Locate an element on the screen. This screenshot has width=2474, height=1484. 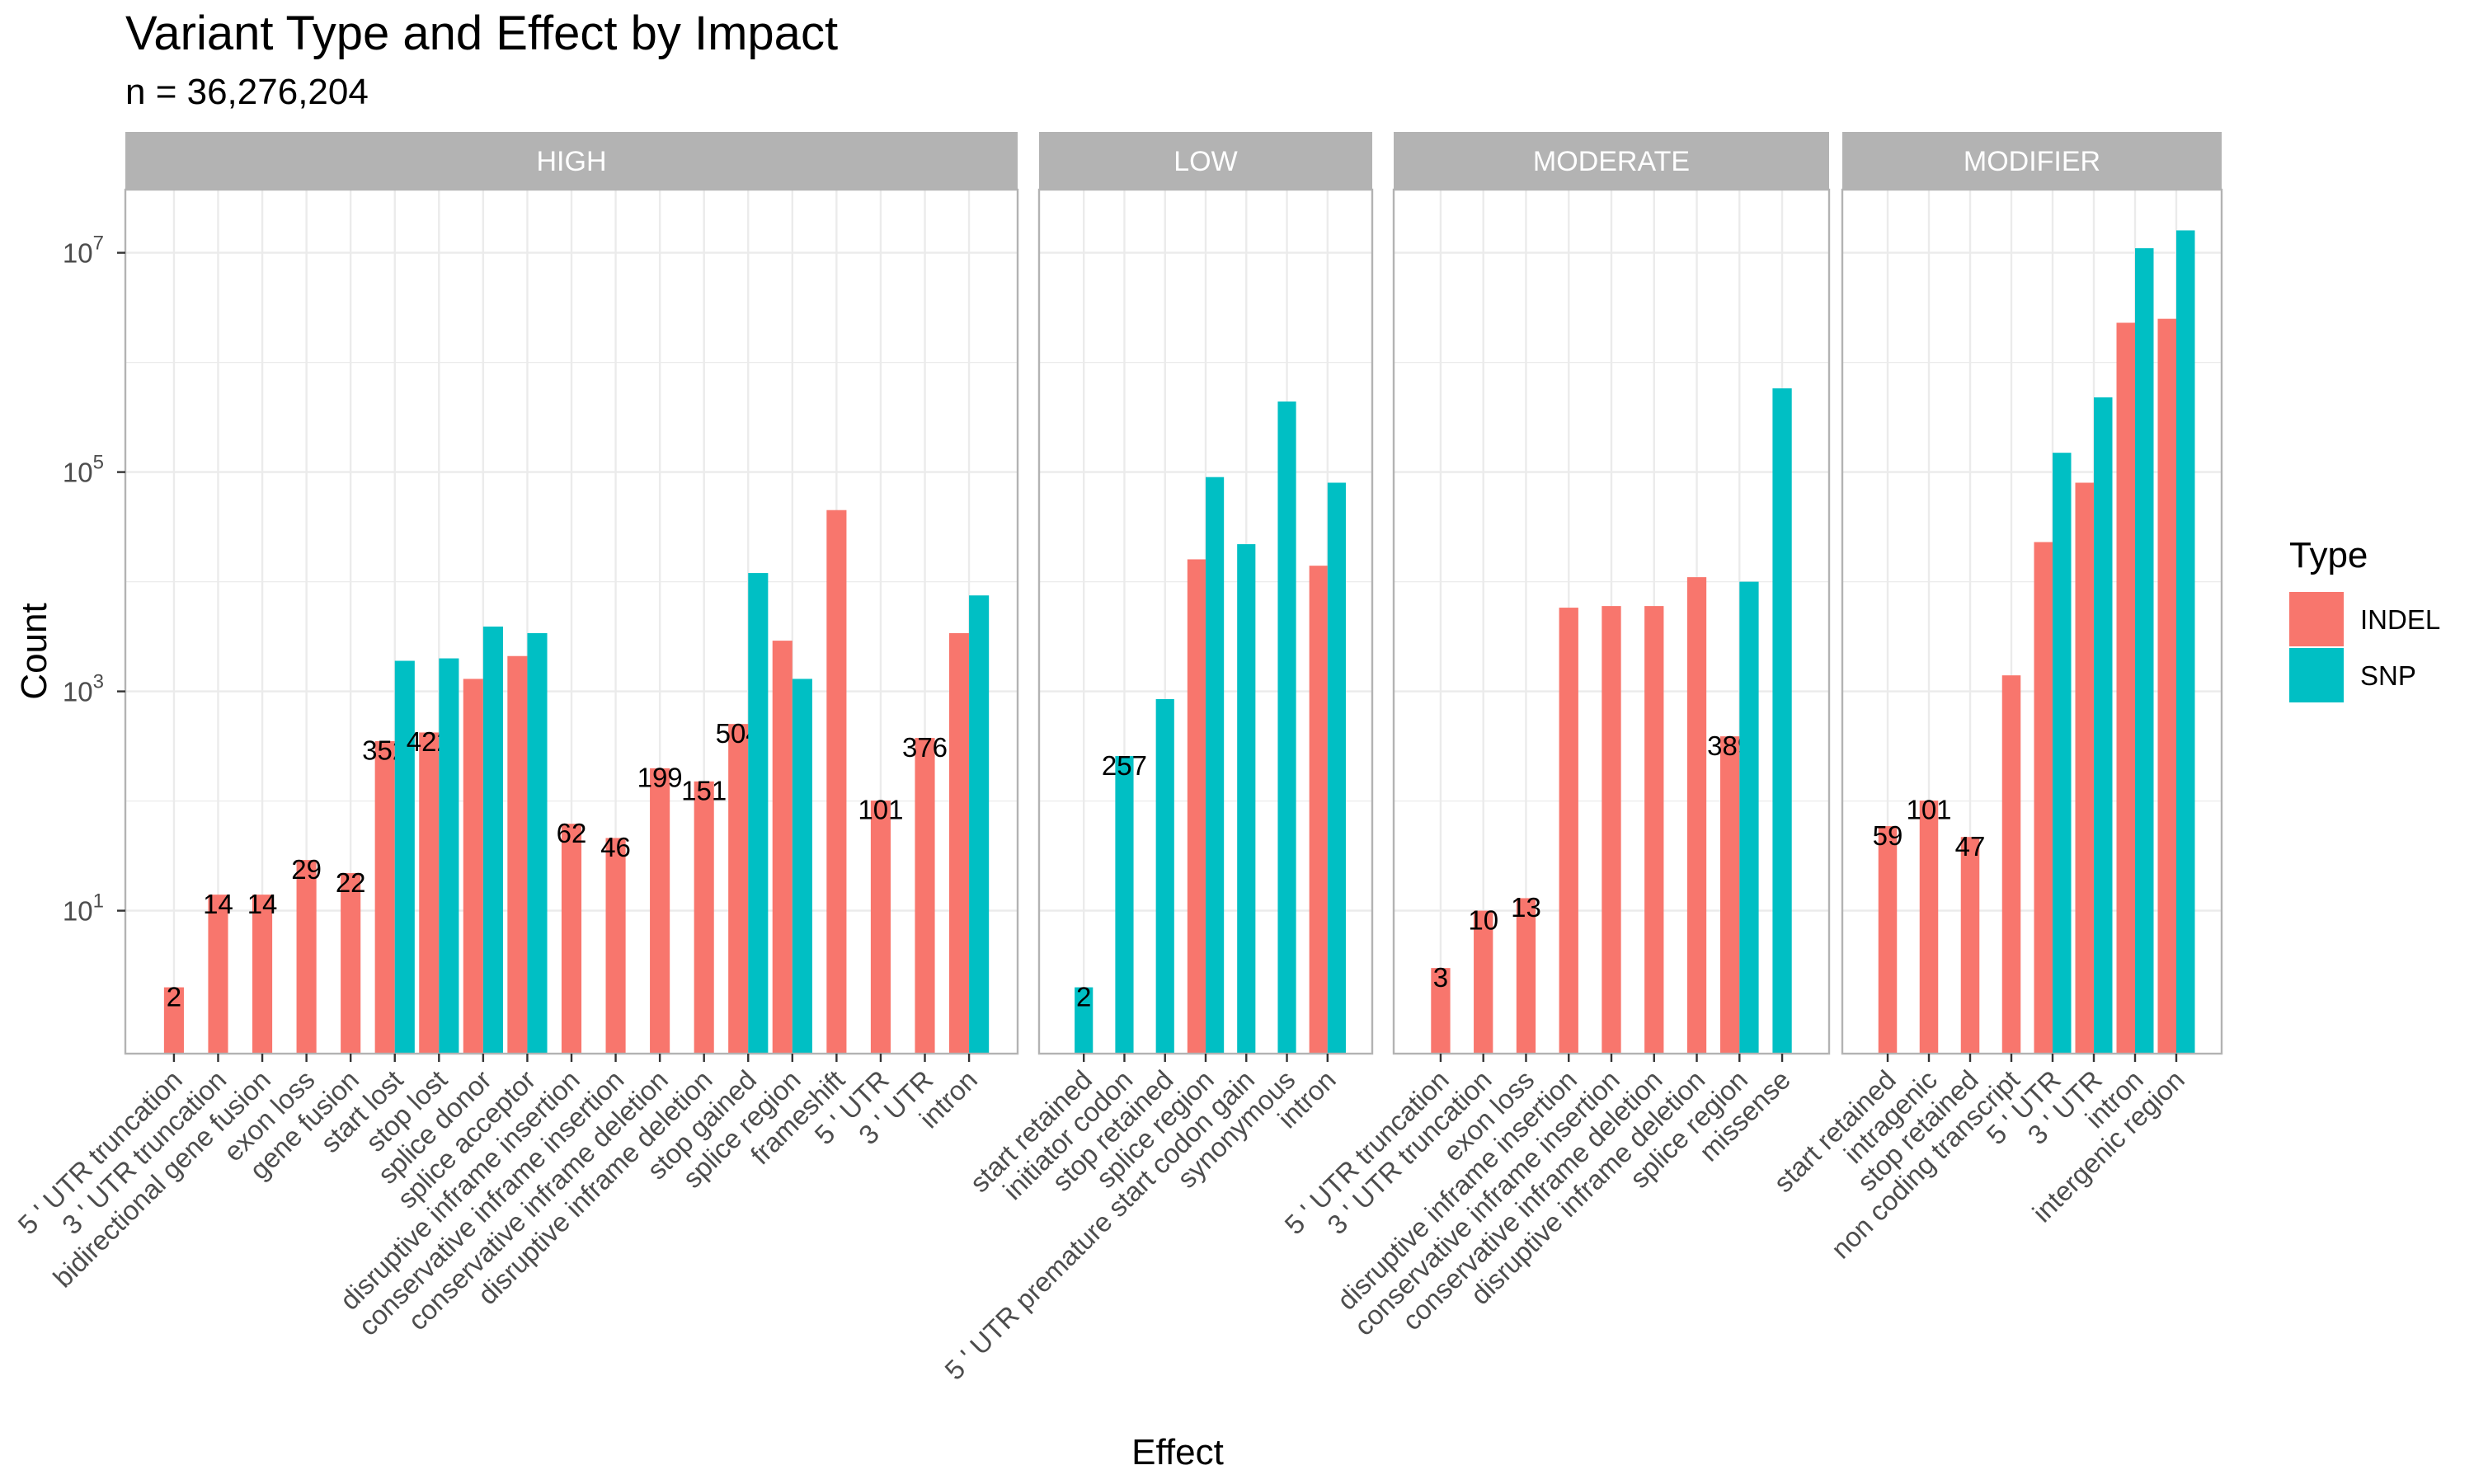
bar-high-conservative-inframe-deletion-indel is located at coordinates (660, 911).